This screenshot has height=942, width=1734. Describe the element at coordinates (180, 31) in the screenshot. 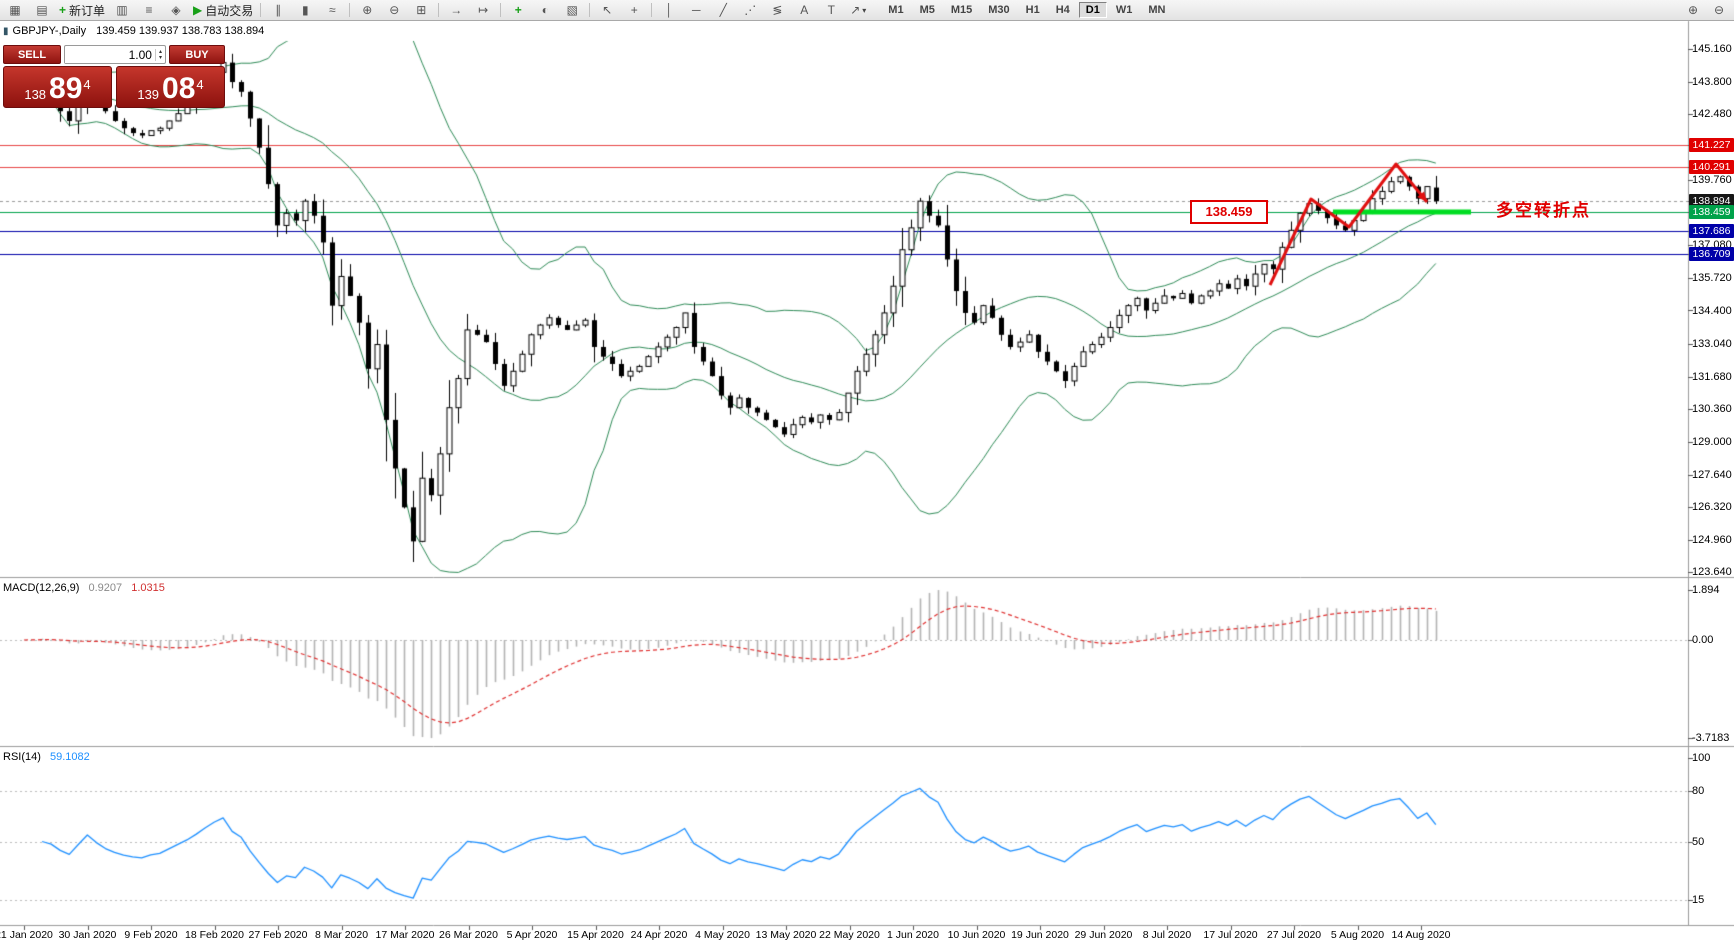

I see `ohlc-readout: 139.459 139.937 138.783 138.894` at that location.